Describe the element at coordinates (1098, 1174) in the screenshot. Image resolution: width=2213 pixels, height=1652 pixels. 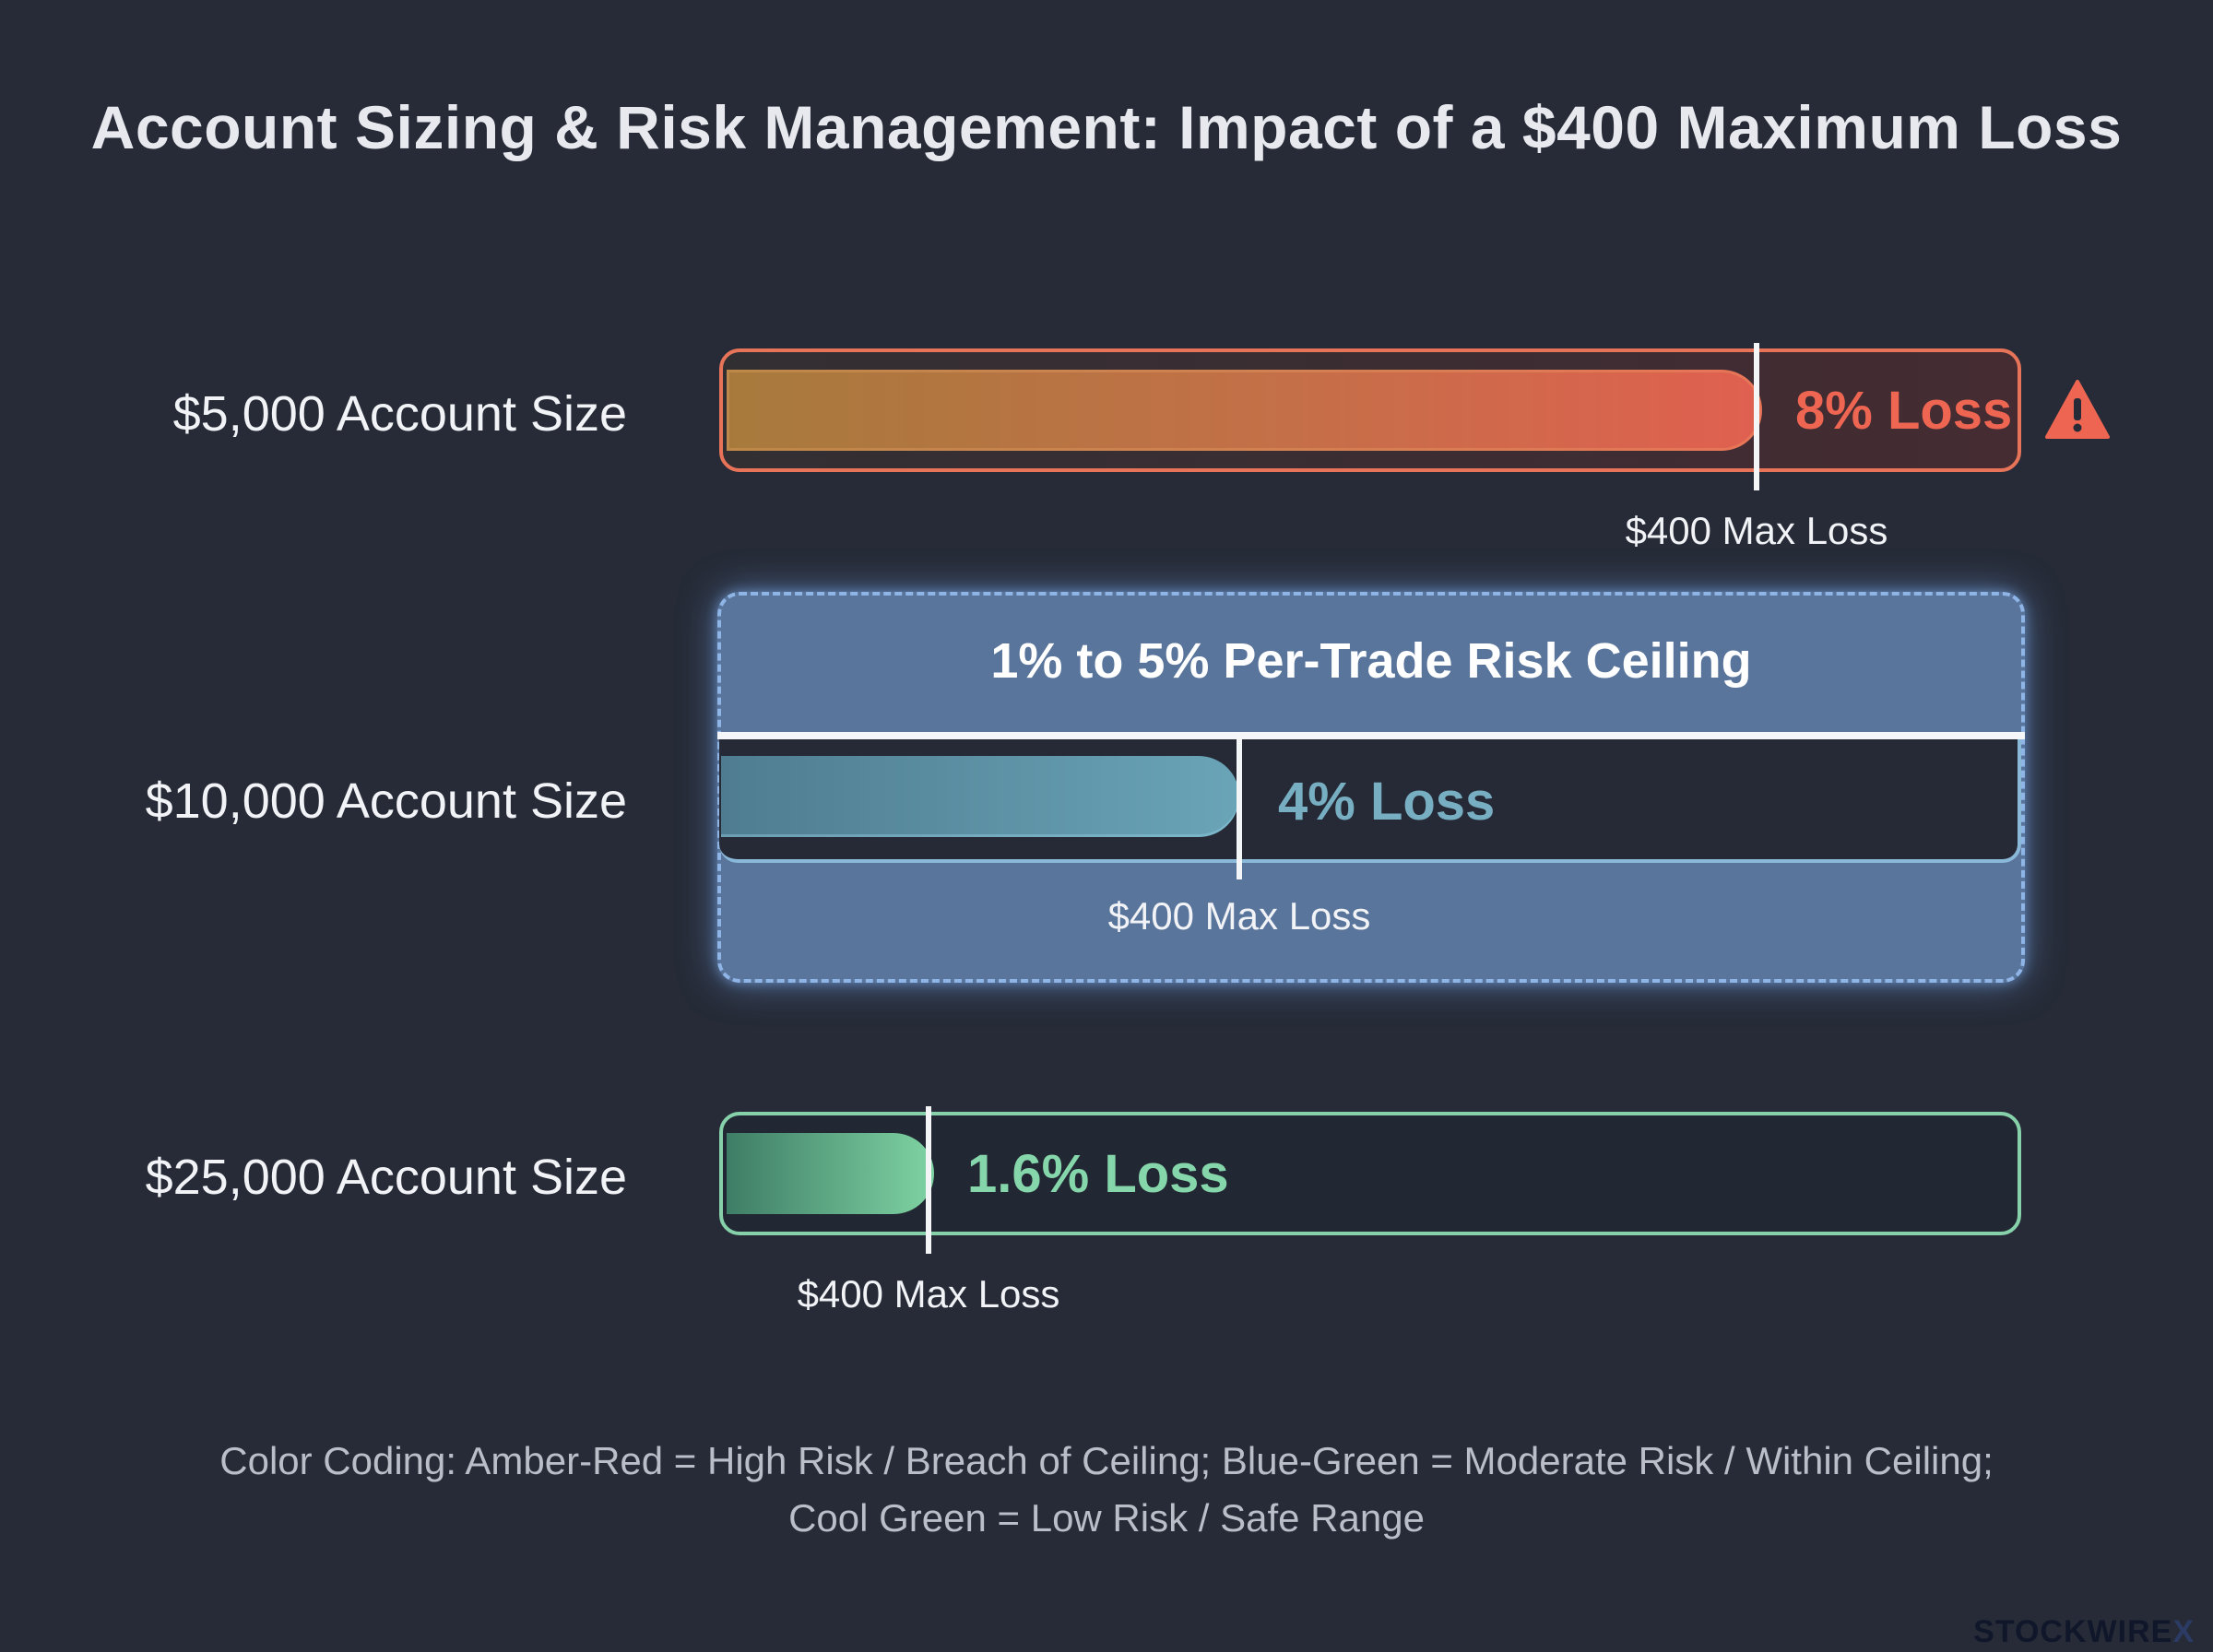
I see `loss-label-25000: 1.6% Loss` at that location.